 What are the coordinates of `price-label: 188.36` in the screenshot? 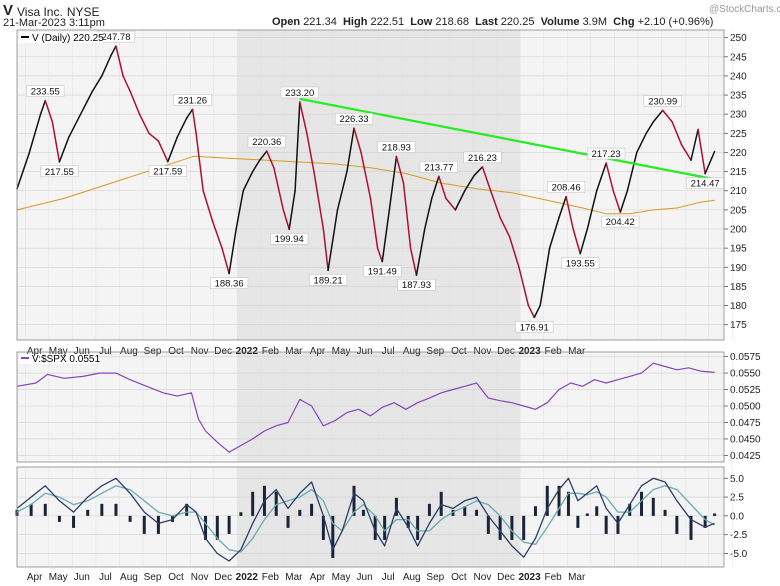 It's located at (229, 284).